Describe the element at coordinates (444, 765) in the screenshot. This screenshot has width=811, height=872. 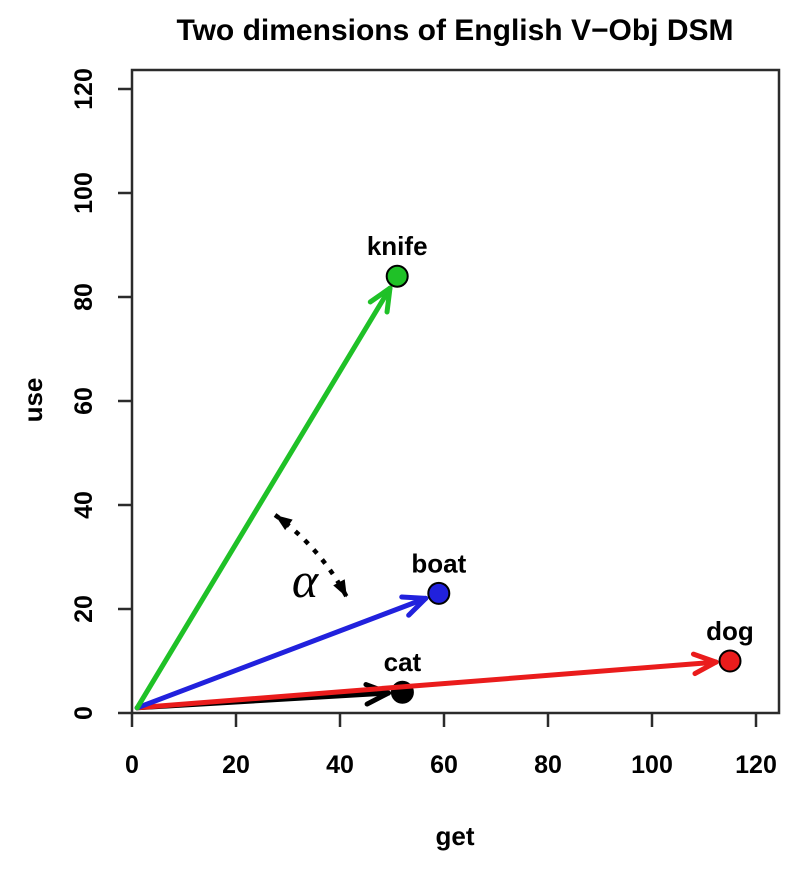
I see `x-tick-label-60: 60` at that location.